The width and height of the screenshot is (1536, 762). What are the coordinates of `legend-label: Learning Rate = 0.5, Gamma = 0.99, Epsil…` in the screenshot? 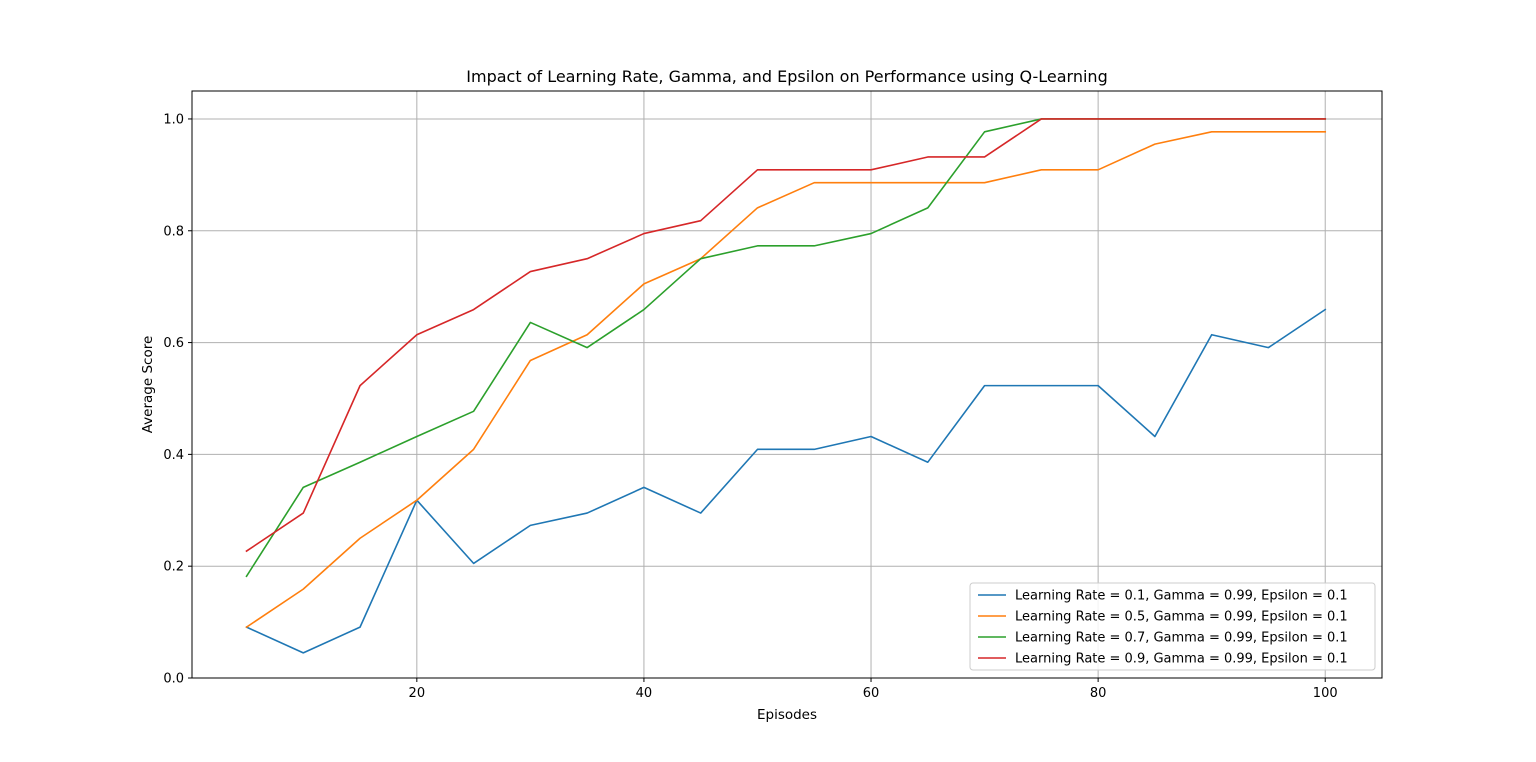 It's located at (1181, 617).